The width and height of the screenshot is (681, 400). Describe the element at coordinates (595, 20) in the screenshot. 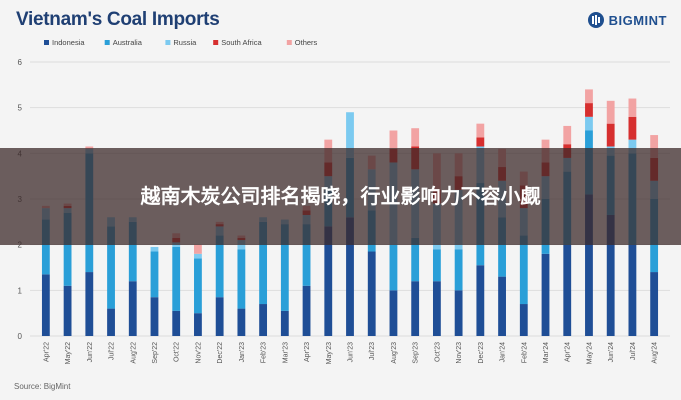

I see `bigmint-logo-icon` at that location.